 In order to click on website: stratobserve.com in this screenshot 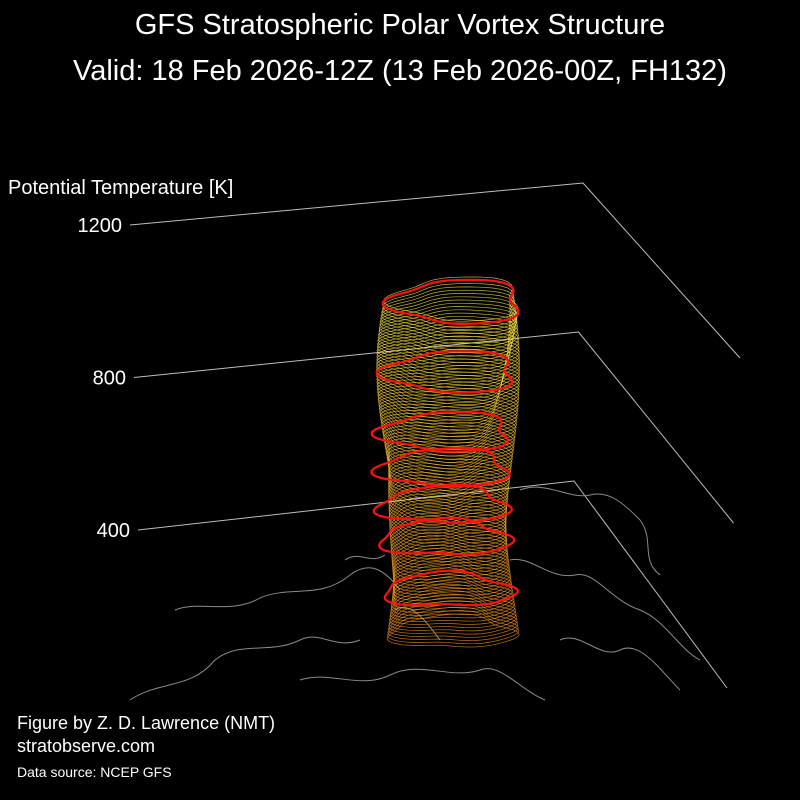, I will do `click(86, 746)`.